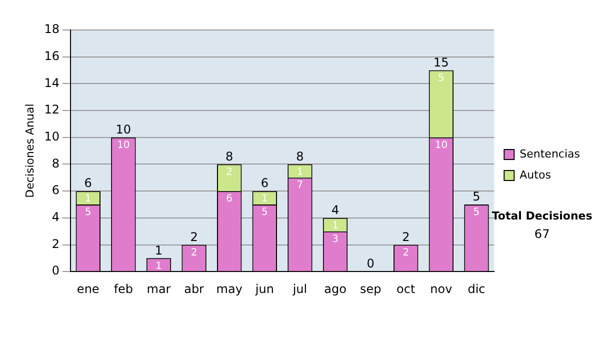  Describe the element at coordinates (335, 289) in the screenshot. I see `x-tick-label: ago` at that location.